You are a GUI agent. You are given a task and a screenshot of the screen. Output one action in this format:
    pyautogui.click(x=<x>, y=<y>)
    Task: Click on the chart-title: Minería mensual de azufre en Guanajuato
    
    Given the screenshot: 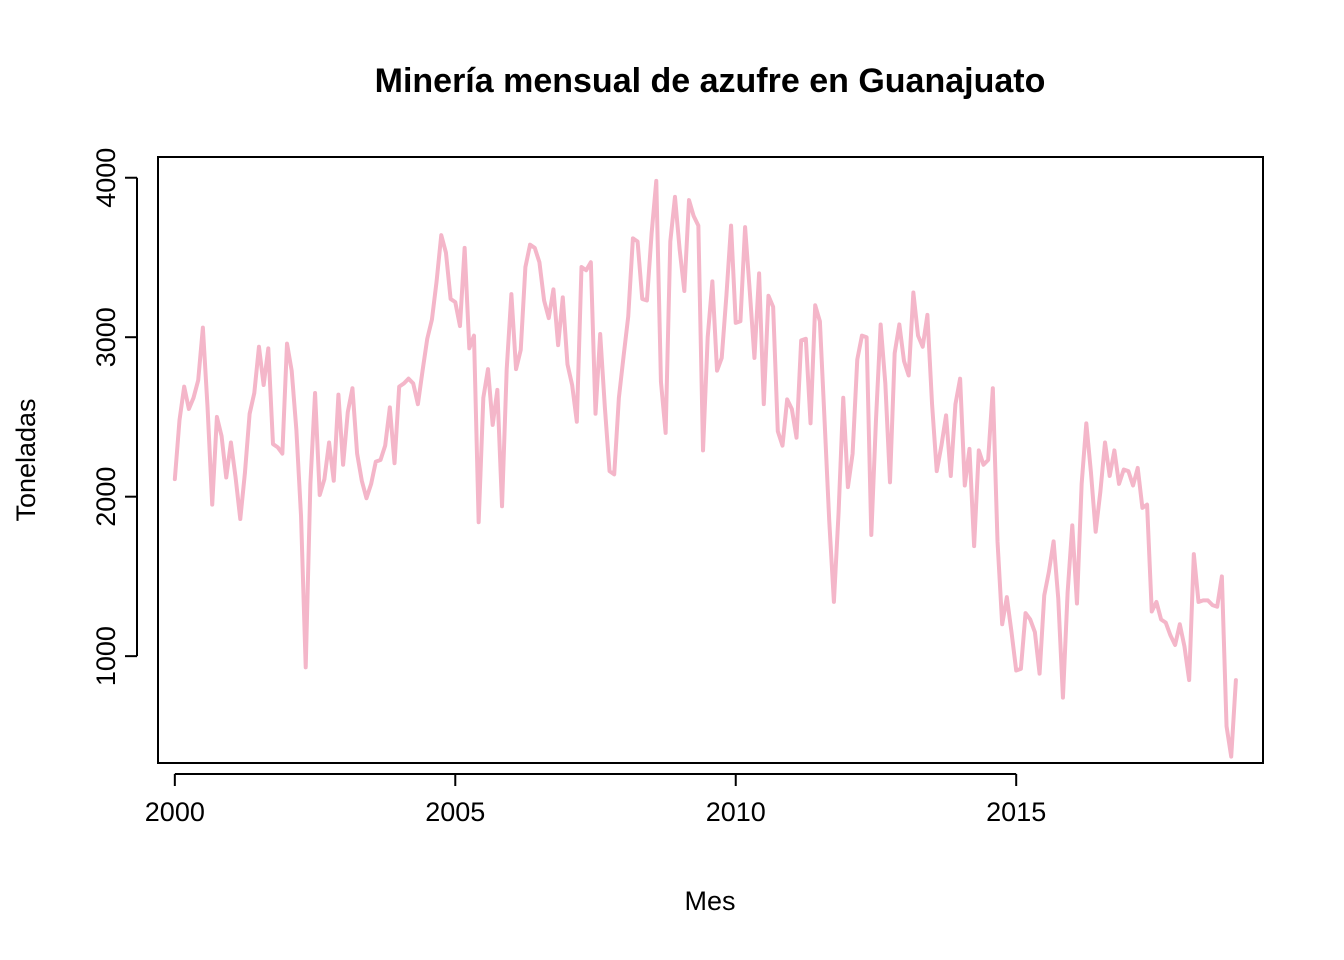 What is the action you would take?
    pyautogui.click(x=710, y=81)
    